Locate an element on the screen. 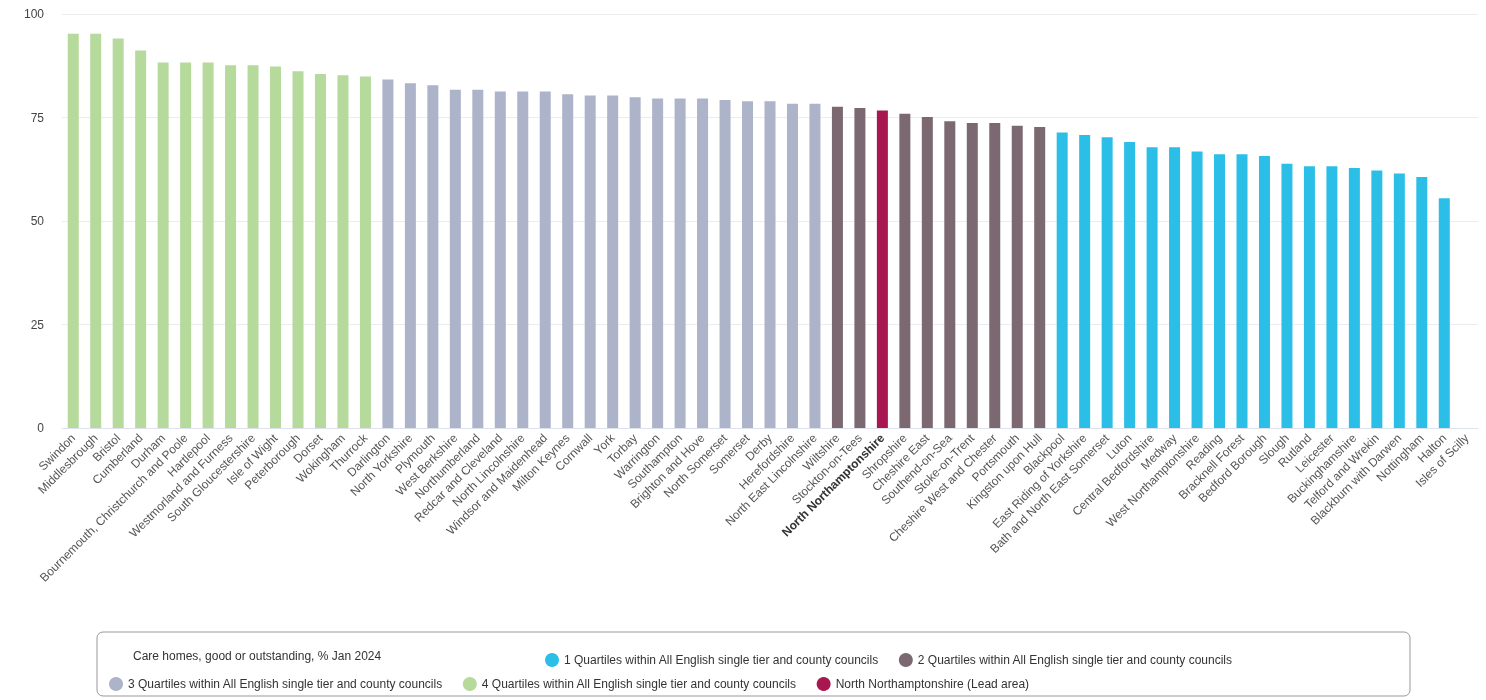  y-tick-label: 50 is located at coordinates (37, 221).